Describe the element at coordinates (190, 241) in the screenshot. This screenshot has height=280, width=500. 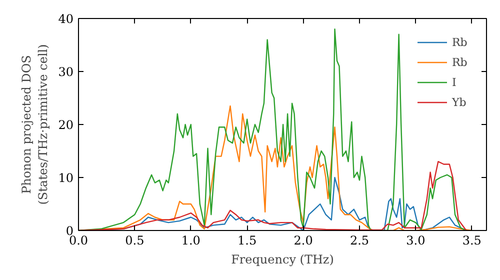
I see `x-tick-label: 1.0` at that location.